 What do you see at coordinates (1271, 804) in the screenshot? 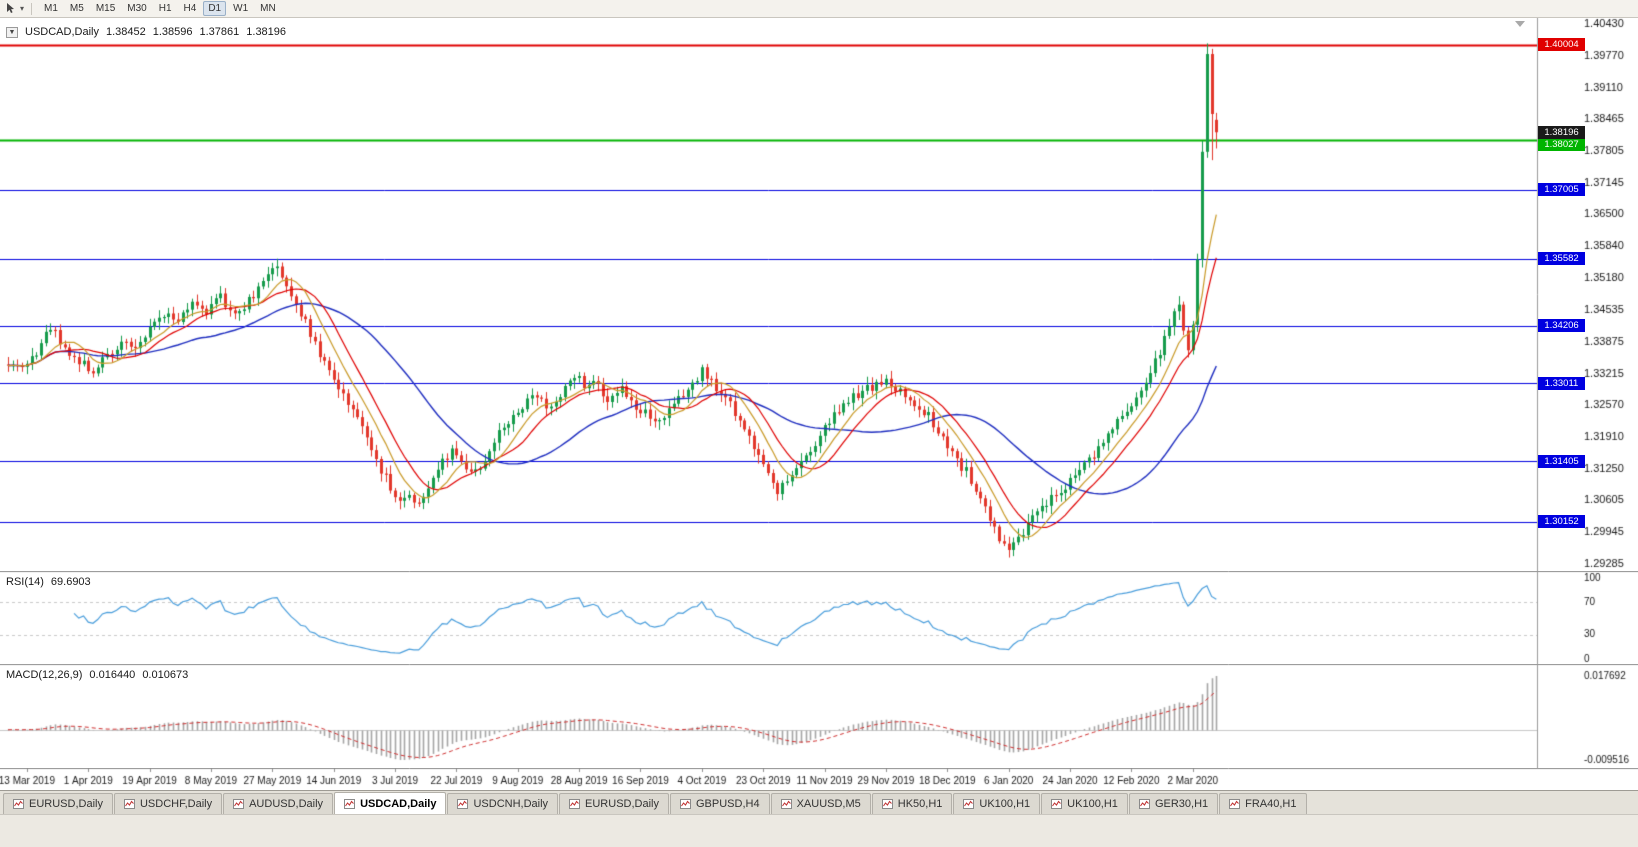
I see `tab-label: FRA40,H1` at bounding box center [1271, 804].